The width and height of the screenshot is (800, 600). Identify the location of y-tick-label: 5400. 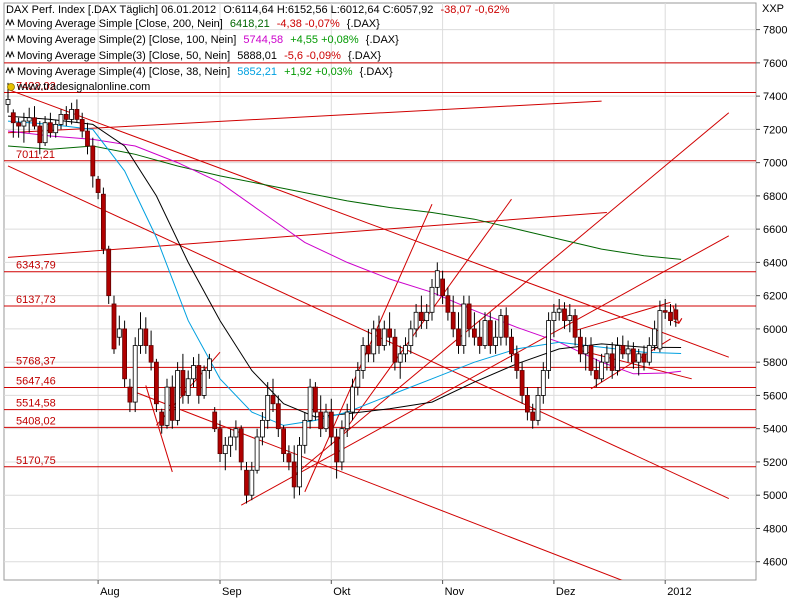
(775, 430).